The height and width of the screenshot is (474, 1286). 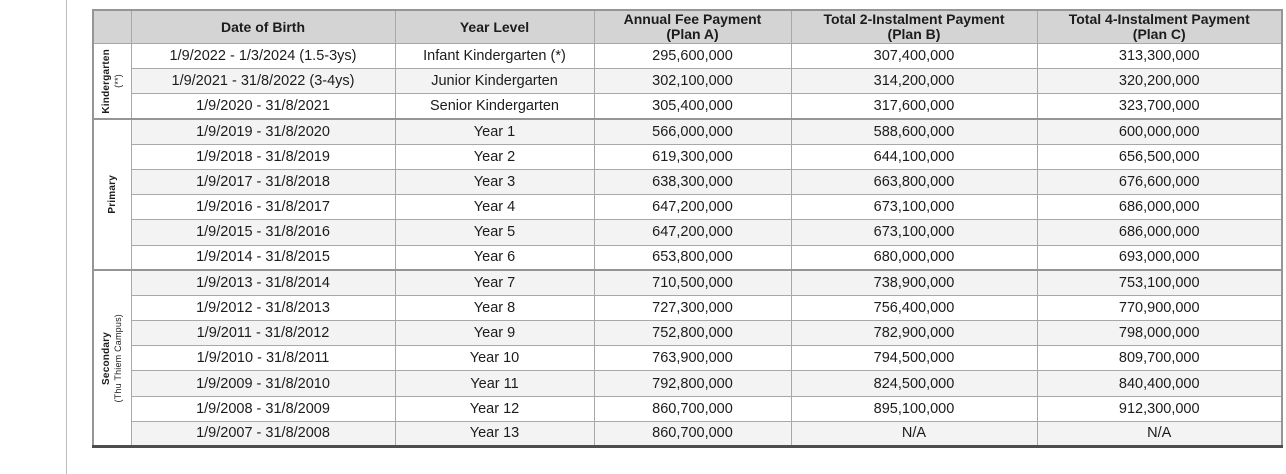 I want to click on cell-date-of-birth: 1/9/2016 - 31/8/2017, so click(x=263, y=207).